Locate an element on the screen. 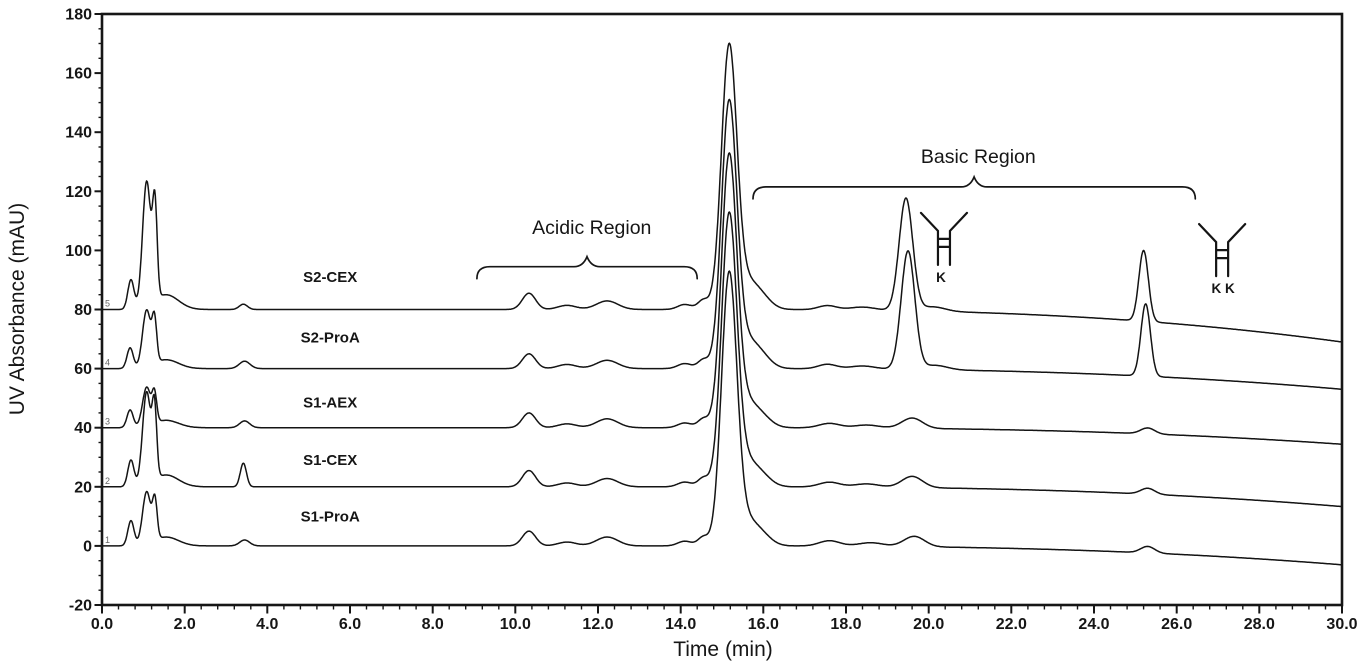 Image resolution: width=1369 pixels, height=670 pixels. x-tick-label: 4.0 is located at coordinates (267, 624).